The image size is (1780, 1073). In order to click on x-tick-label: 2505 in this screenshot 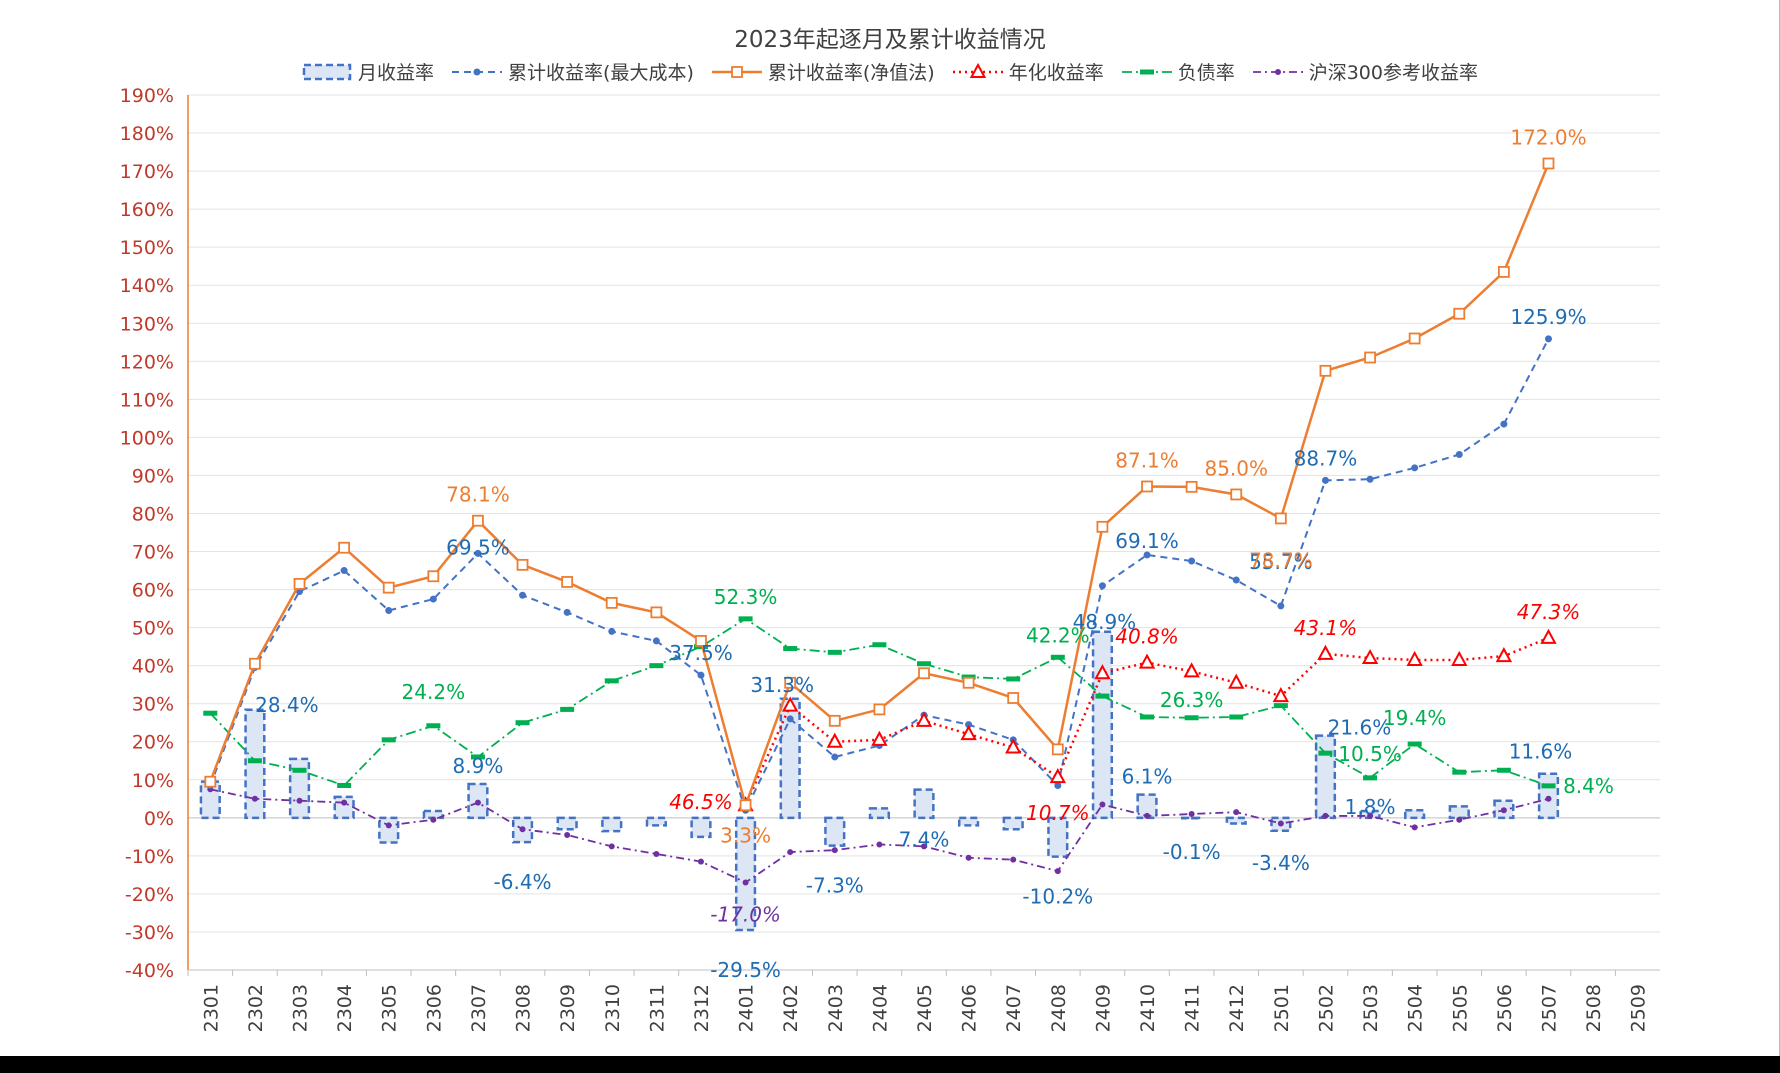, I will do `click(1460, 1008)`.